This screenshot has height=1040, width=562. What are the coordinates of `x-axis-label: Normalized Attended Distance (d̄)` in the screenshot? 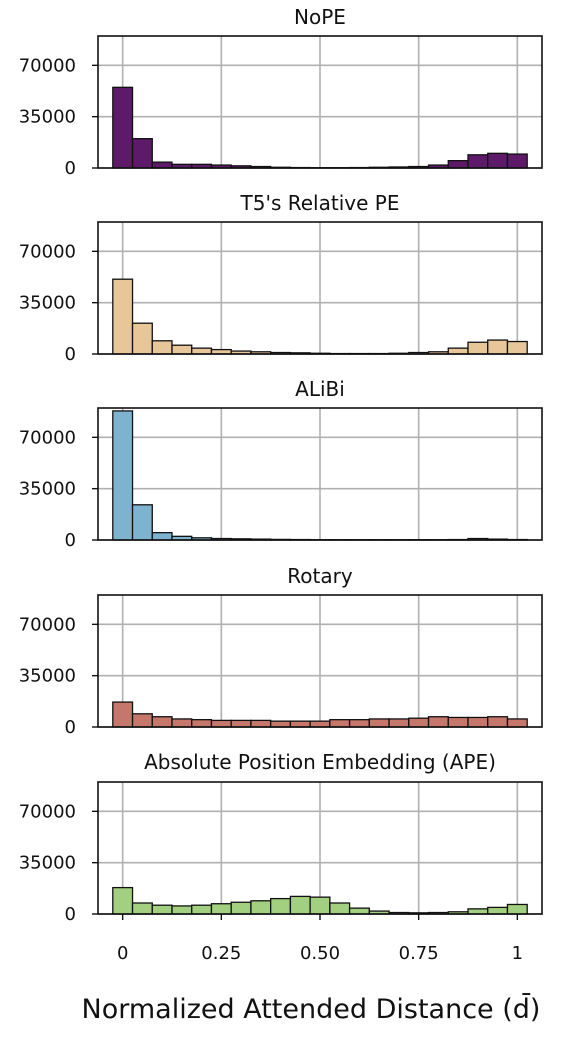 It's located at (311, 1009).